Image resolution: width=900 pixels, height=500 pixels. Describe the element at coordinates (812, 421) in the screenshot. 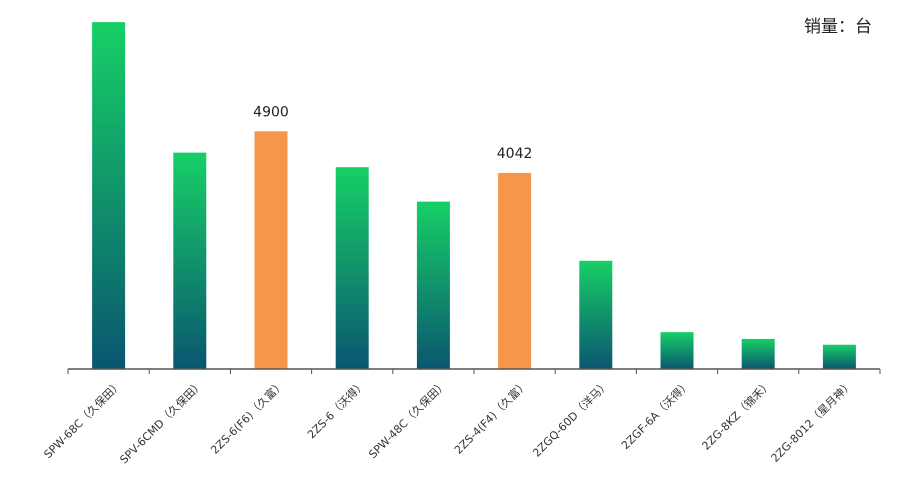

I see `x-tick-label-10: 2ZG-8012（星月神）` at that location.